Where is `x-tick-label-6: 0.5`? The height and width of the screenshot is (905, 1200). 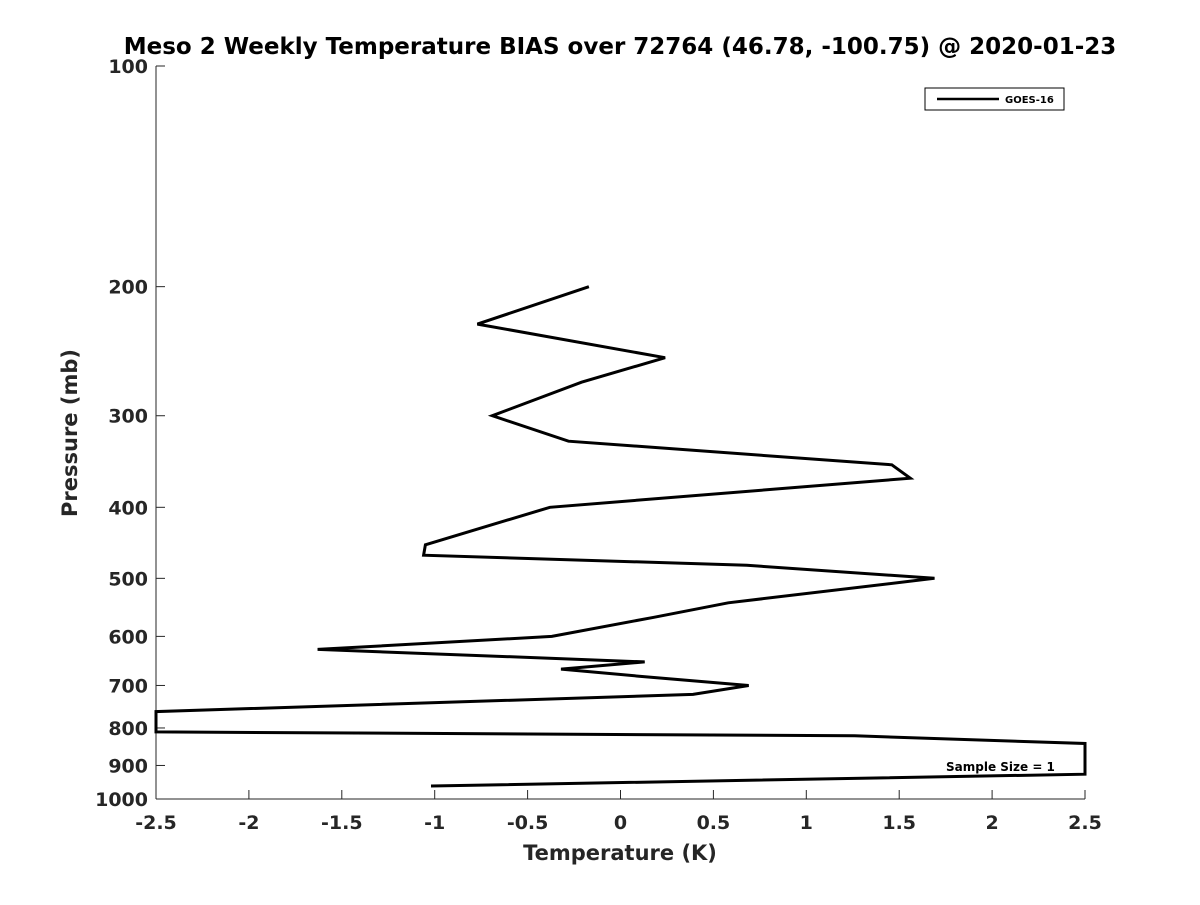 x-tick-label-6: 0.5 is located at coordinates (714, 823).